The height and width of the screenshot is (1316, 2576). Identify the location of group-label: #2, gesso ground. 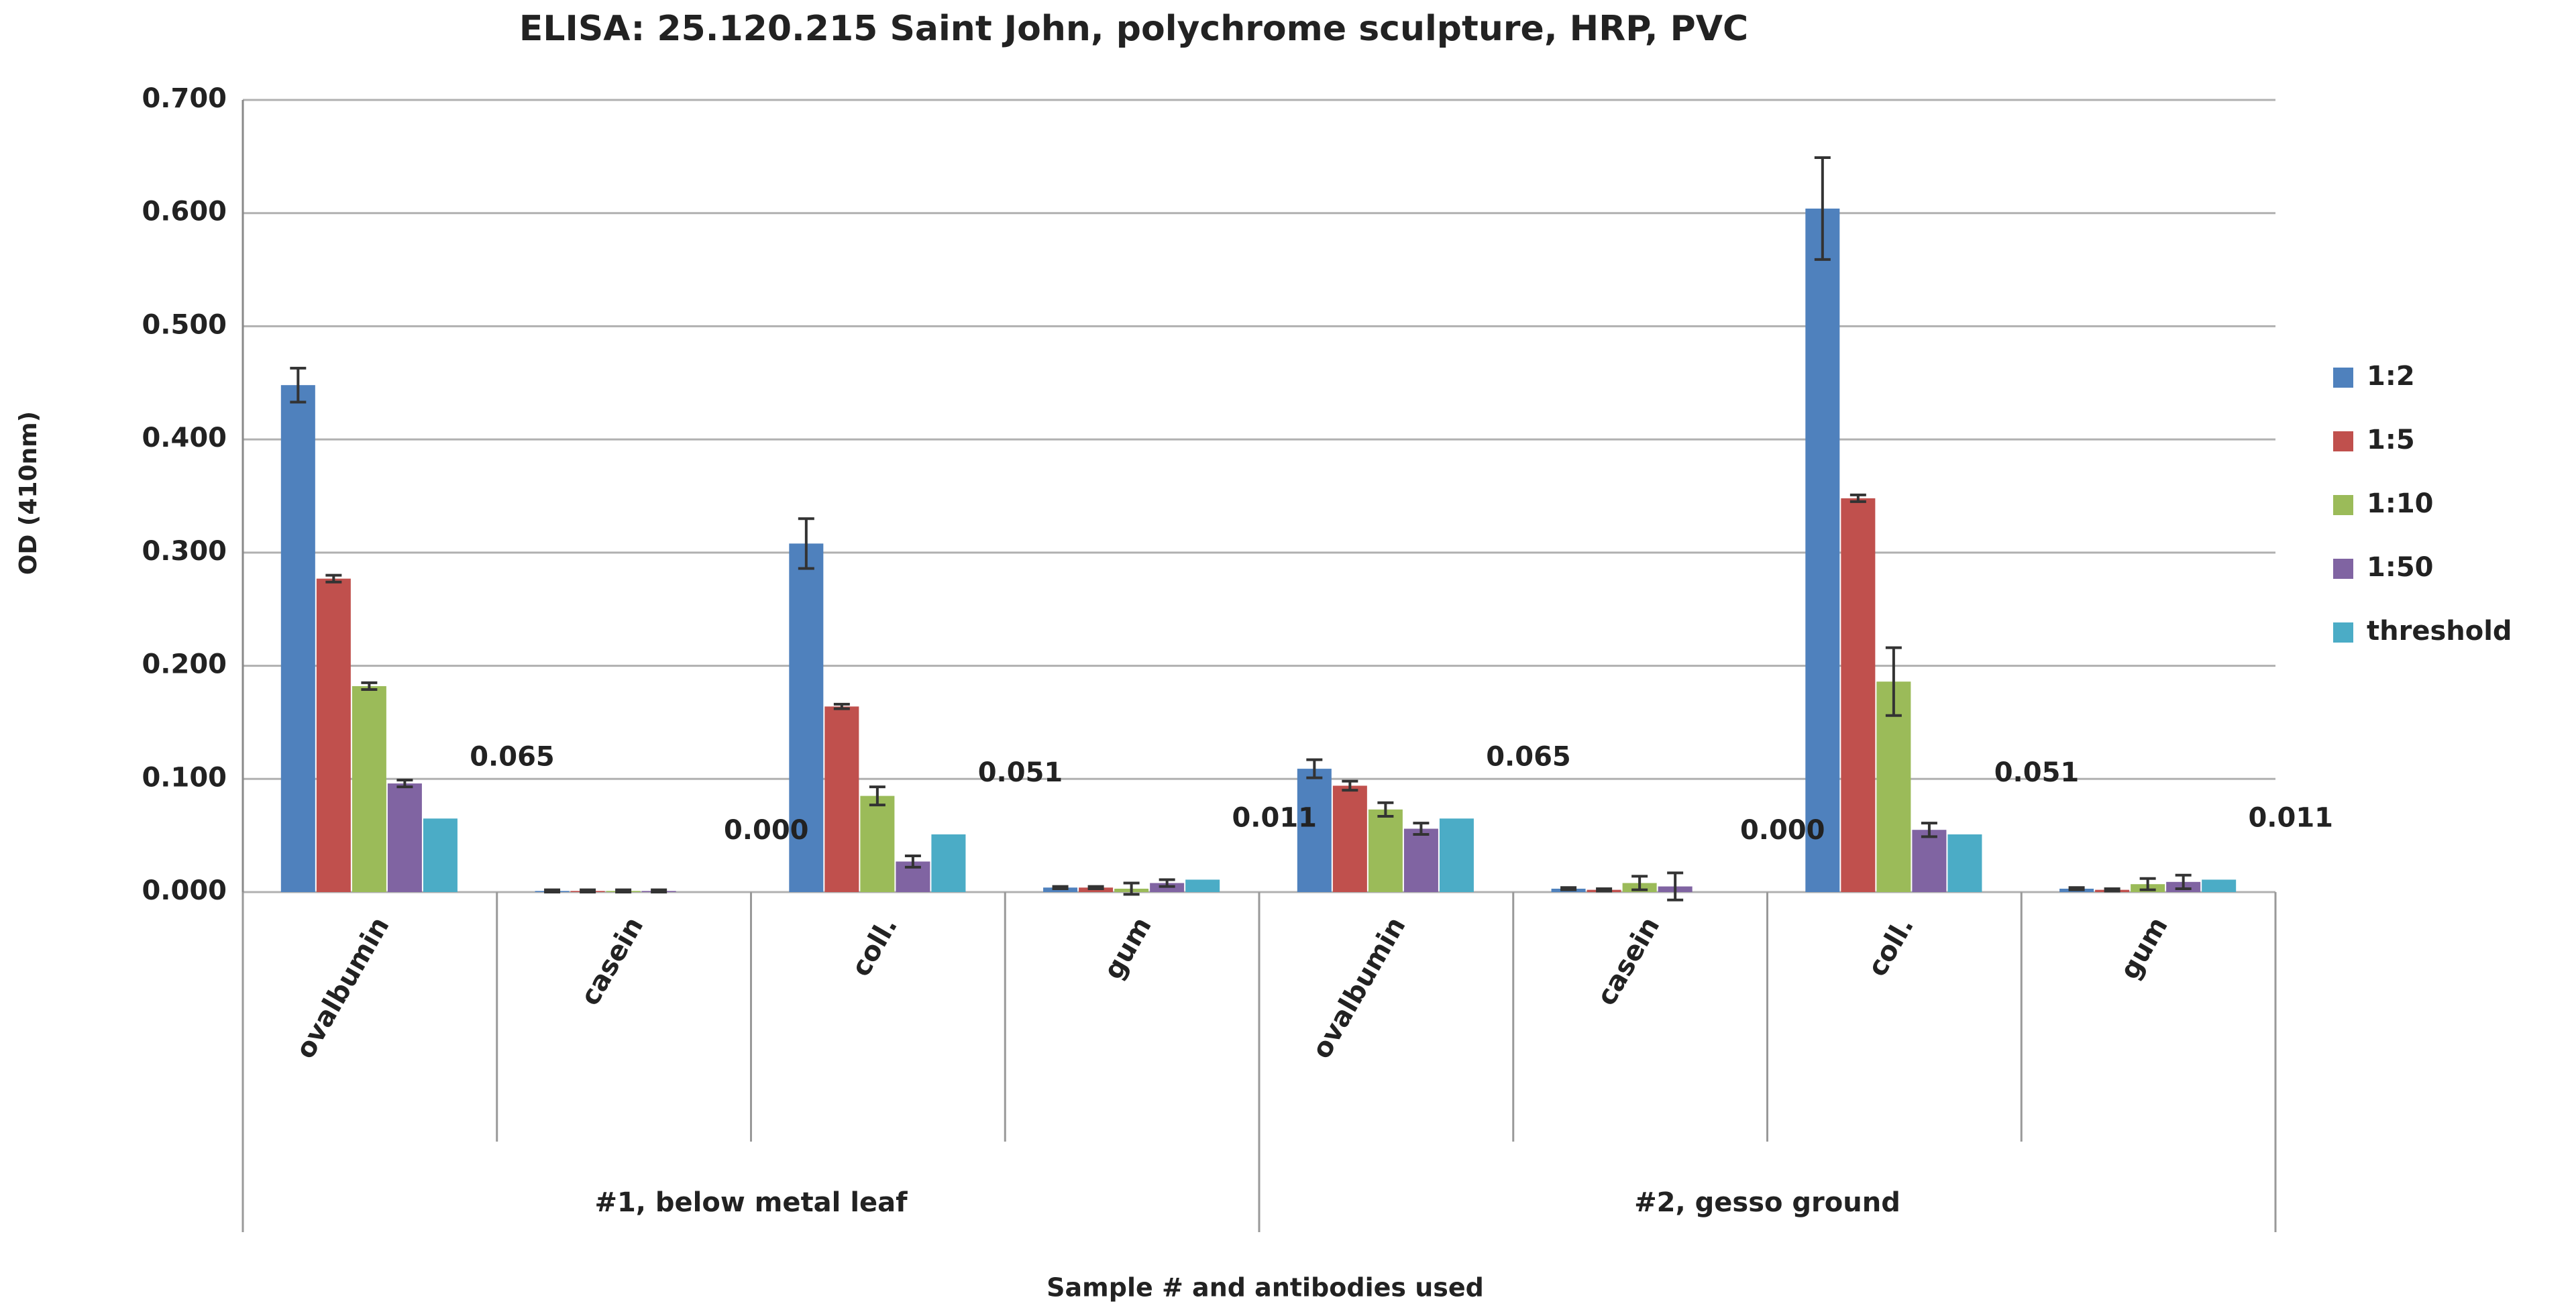
(1767, 1202).